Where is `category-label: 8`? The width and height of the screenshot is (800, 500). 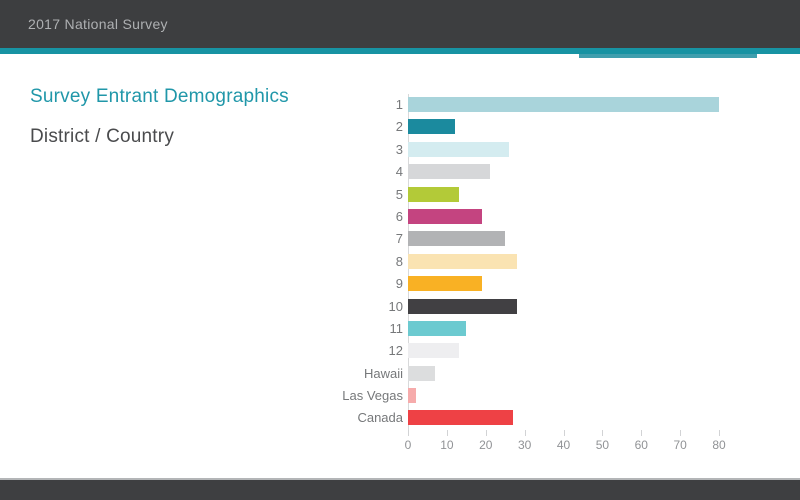 category-label: 8 is located at coordinates (399, 261).